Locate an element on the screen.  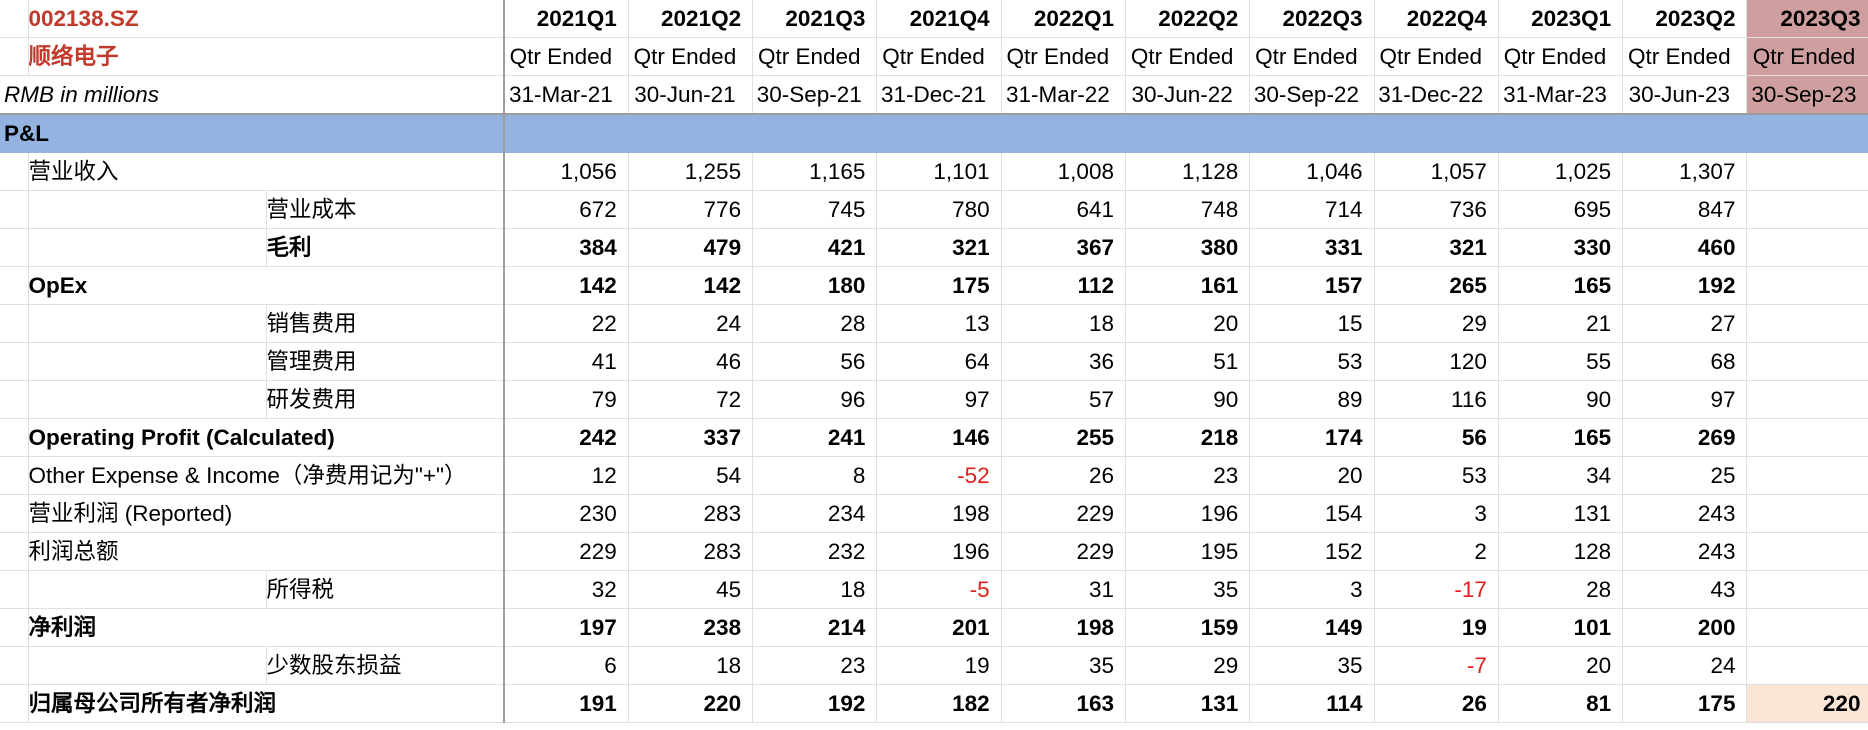
value-cell: 101 is located at coordinates (1561, 627).